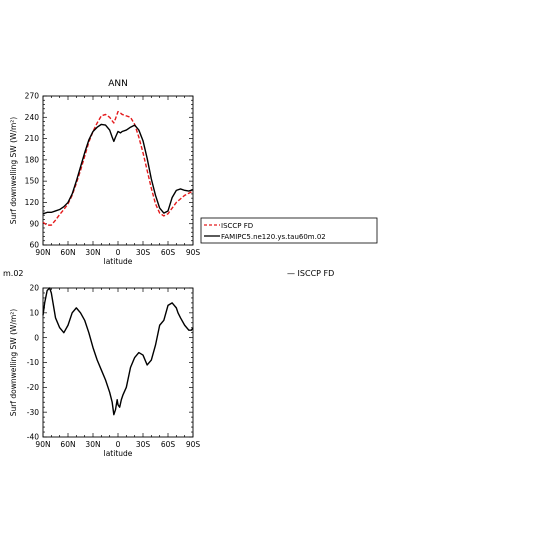  I want to click on panel-title: ANN, so click(118, 84).